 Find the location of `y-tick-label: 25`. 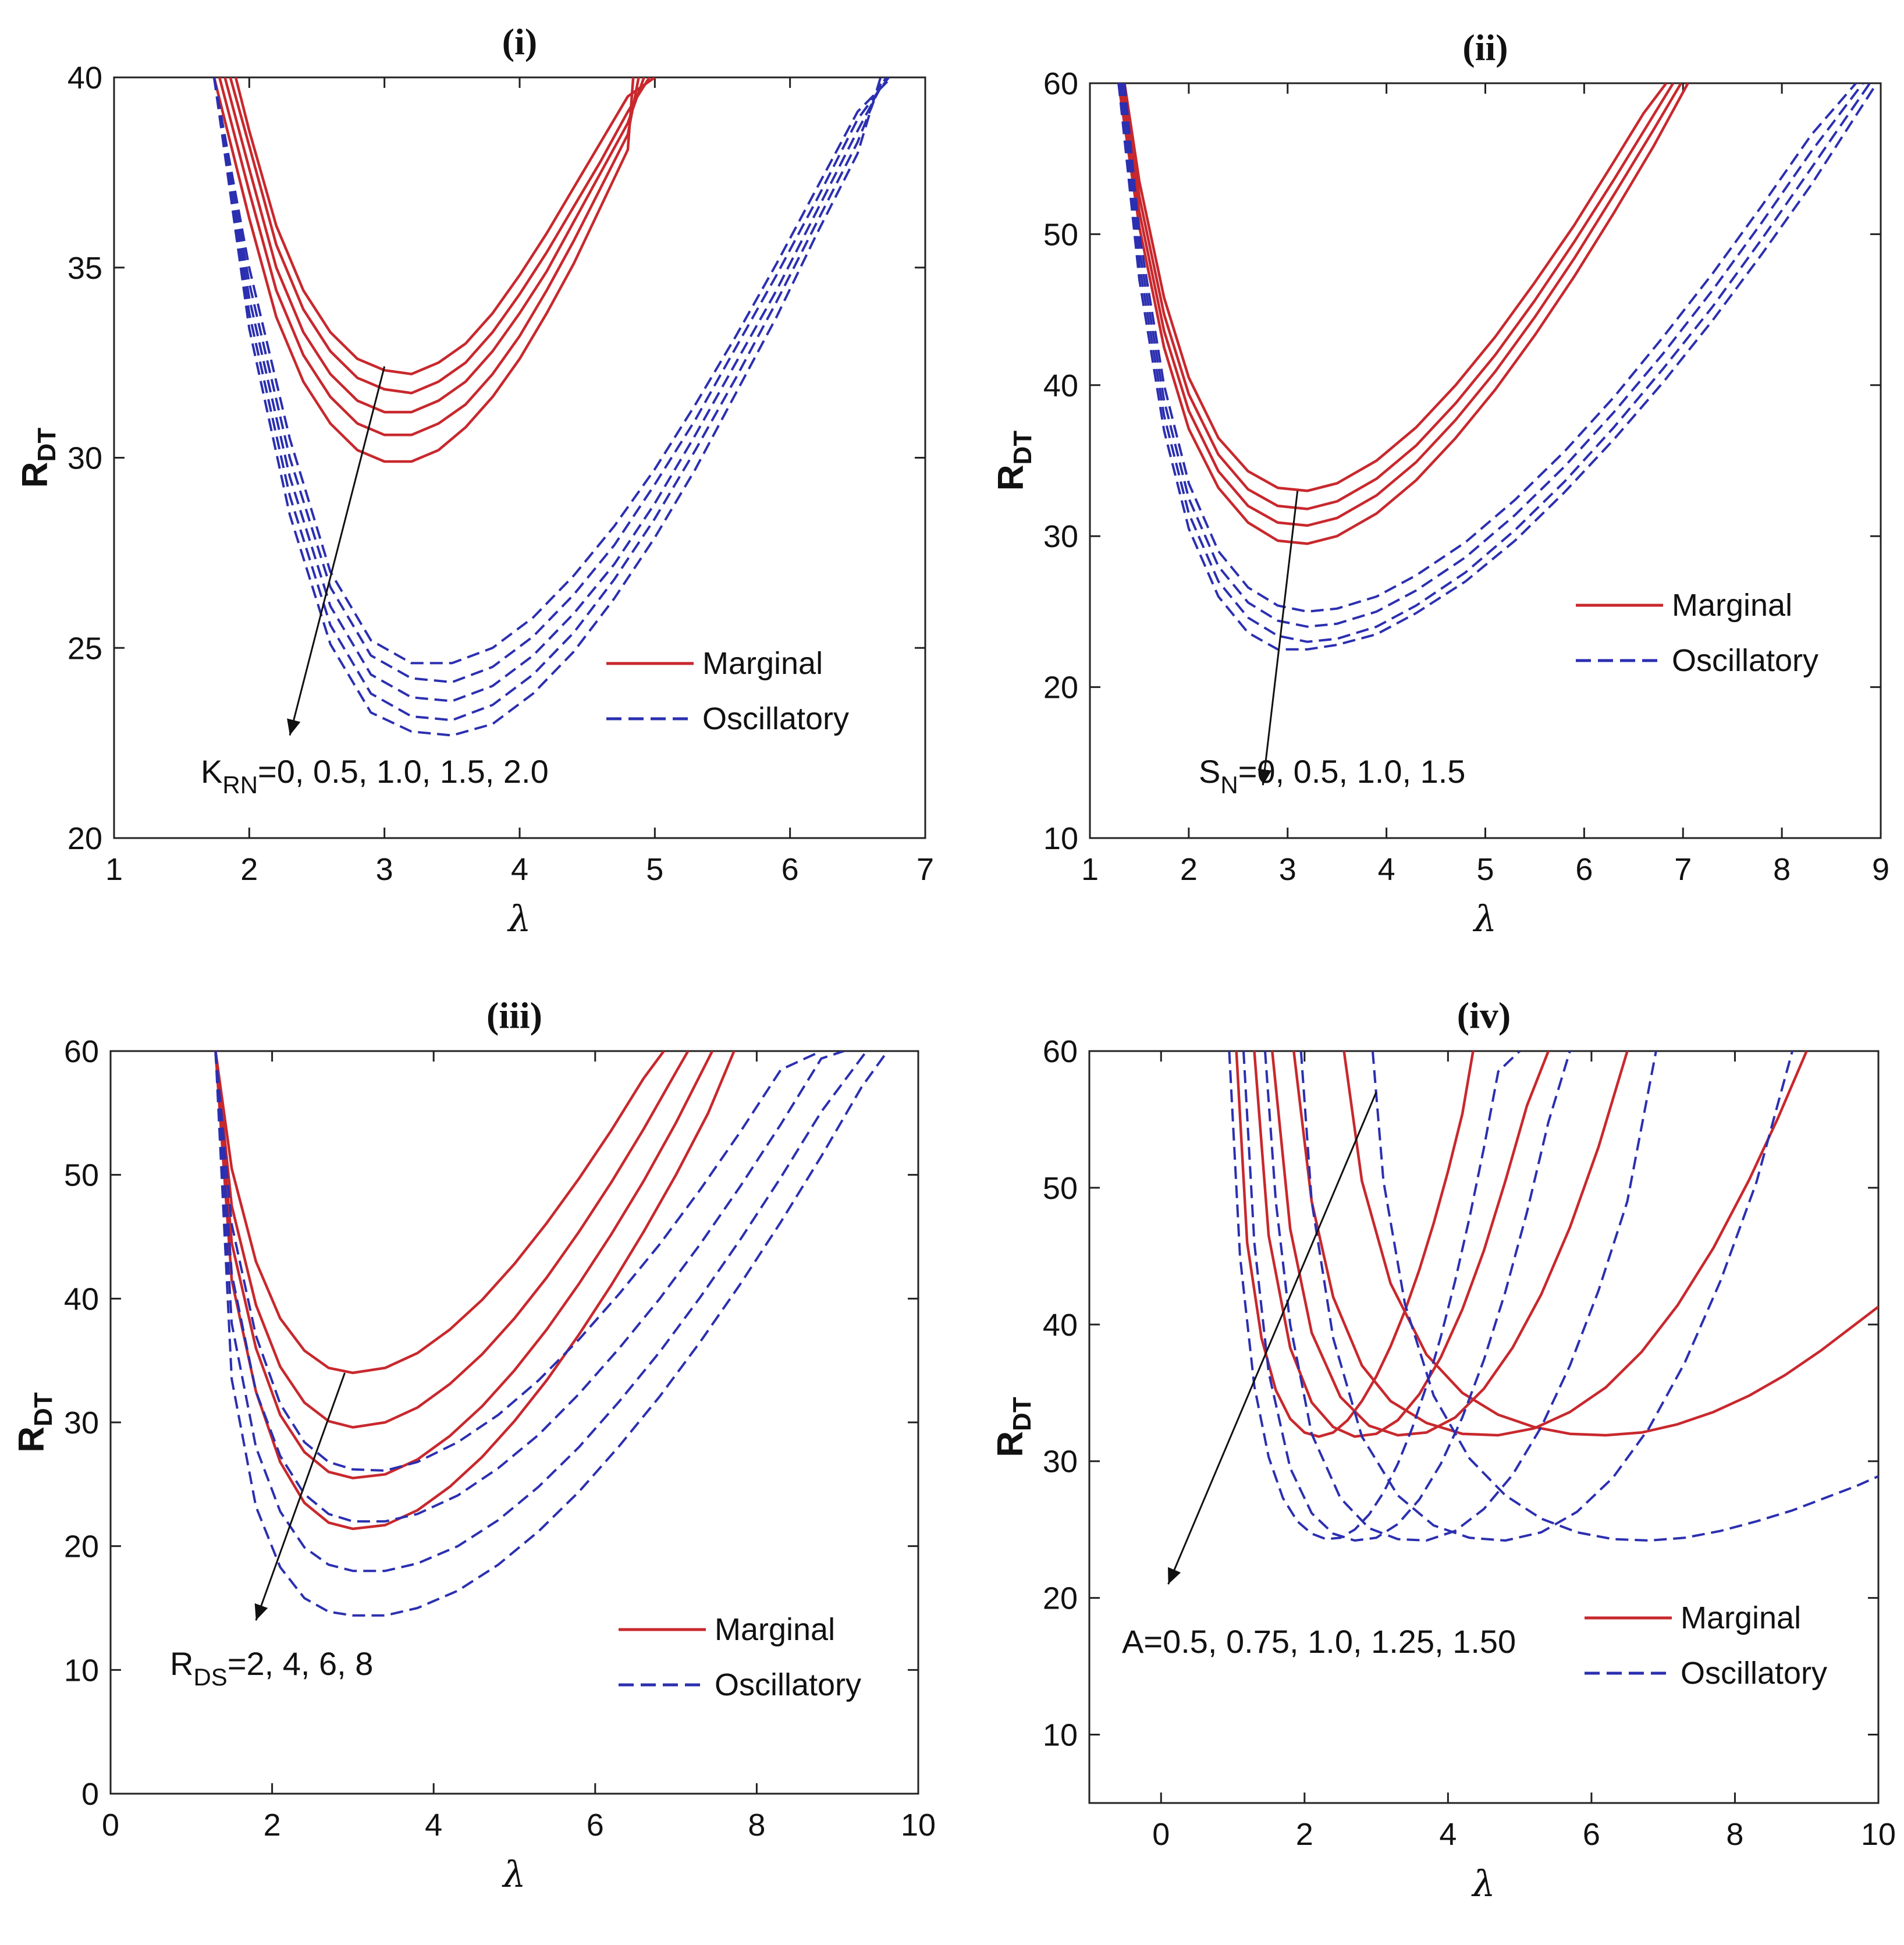

y-tick-label: 25 is located at coordinates (85, 648).